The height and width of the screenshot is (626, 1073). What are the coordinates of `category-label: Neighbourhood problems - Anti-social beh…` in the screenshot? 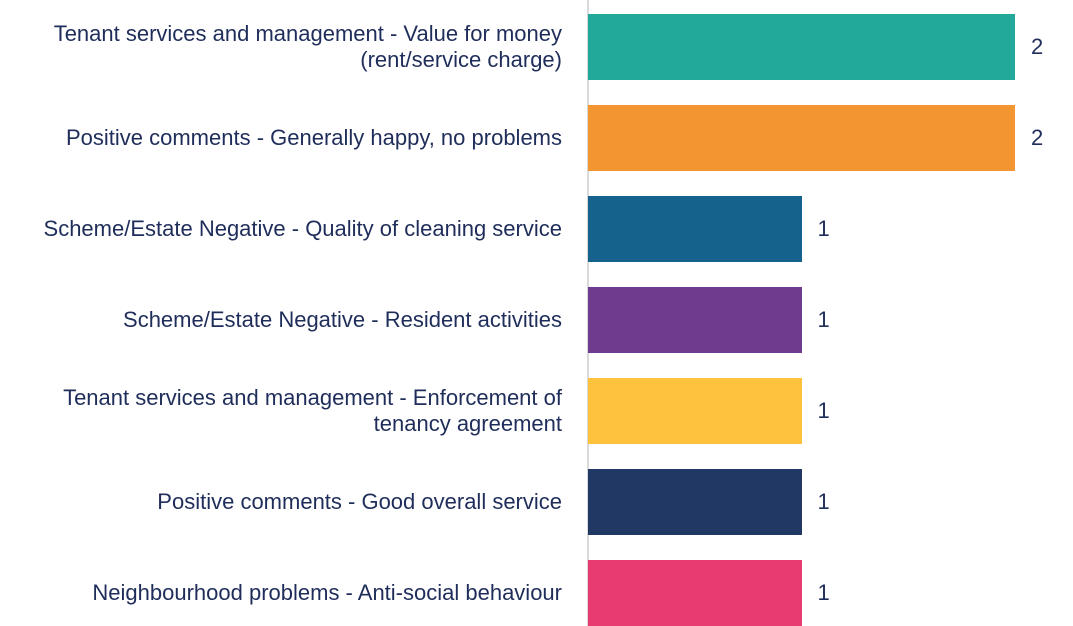 It's located at (327, 592).